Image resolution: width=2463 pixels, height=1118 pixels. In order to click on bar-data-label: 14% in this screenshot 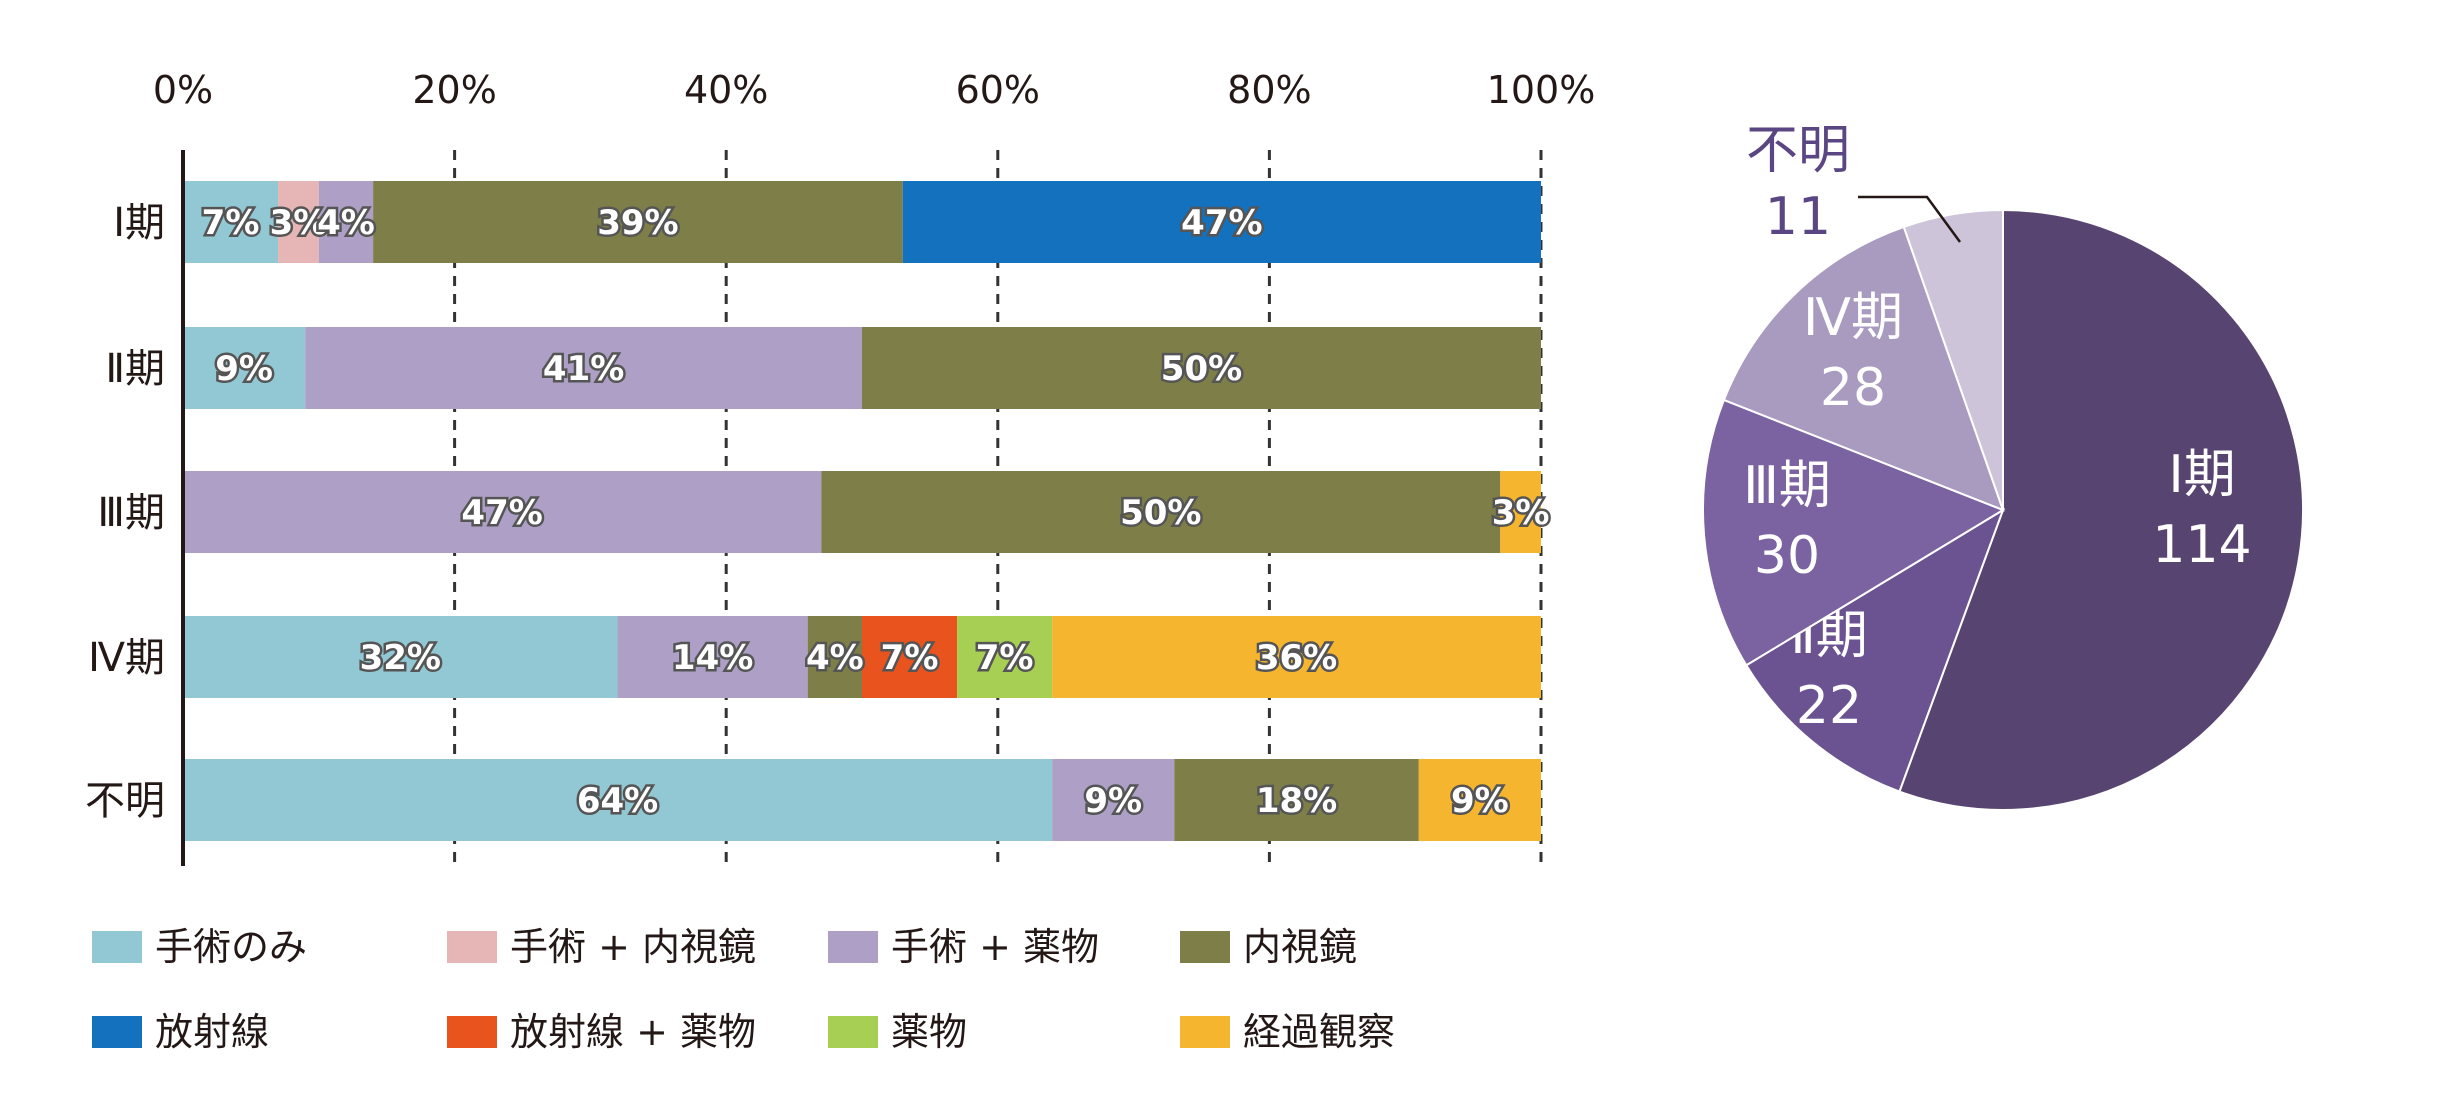, I will do `click(712, 658)`.